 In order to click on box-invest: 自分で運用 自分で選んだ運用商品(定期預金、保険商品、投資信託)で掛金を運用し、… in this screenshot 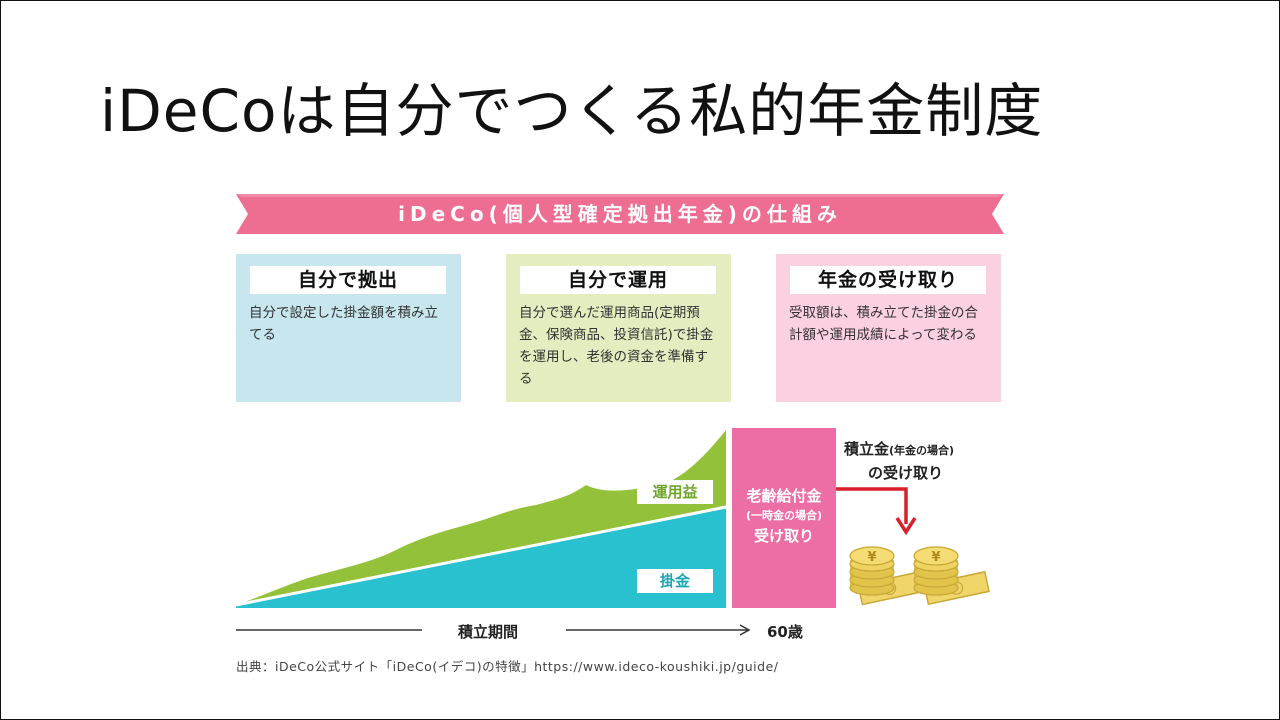, I will do `click(618, 328)`.